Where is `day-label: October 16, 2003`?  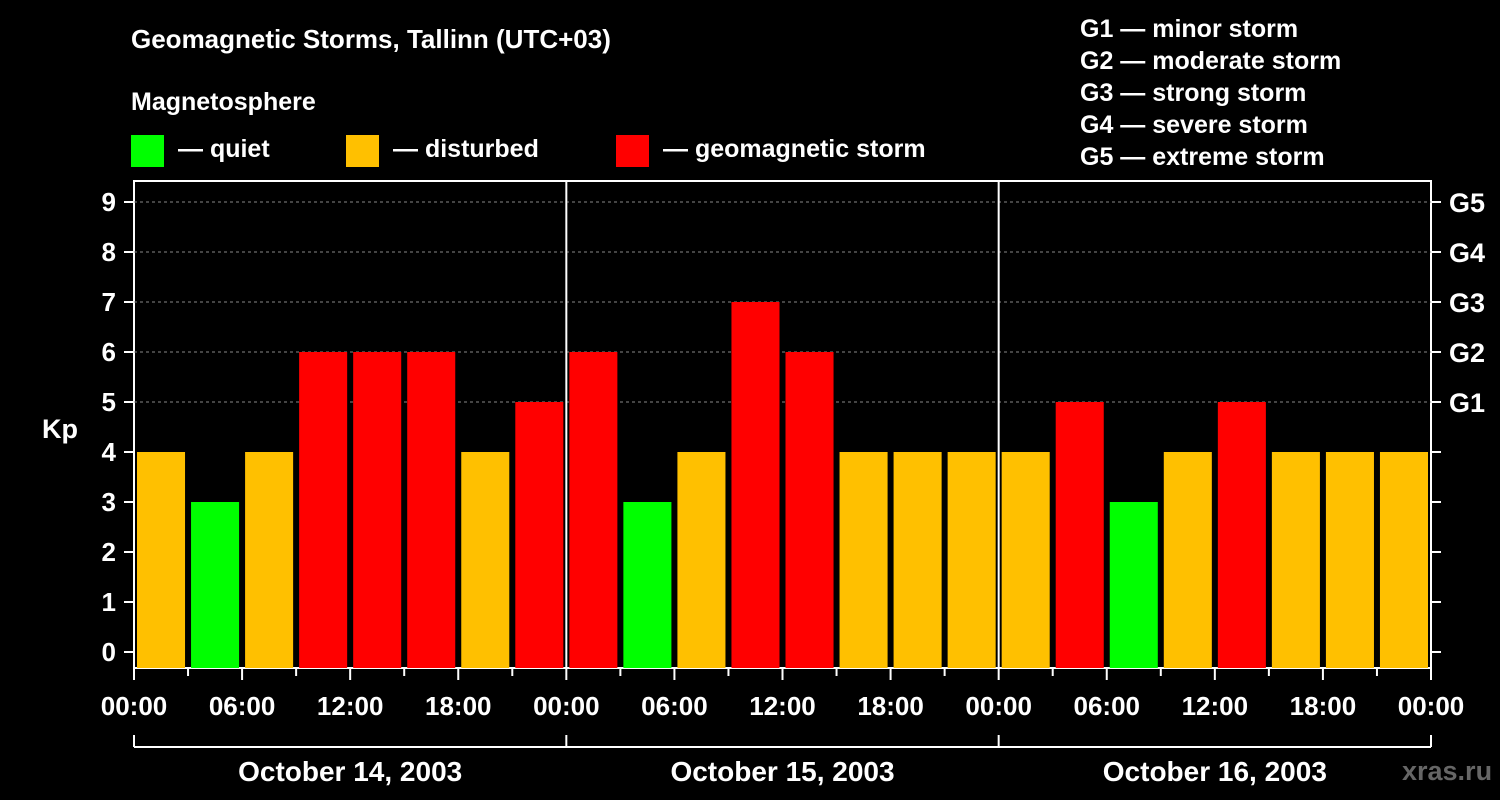
day-label: October 16, 2003 is located at coordinates (1215, 771).